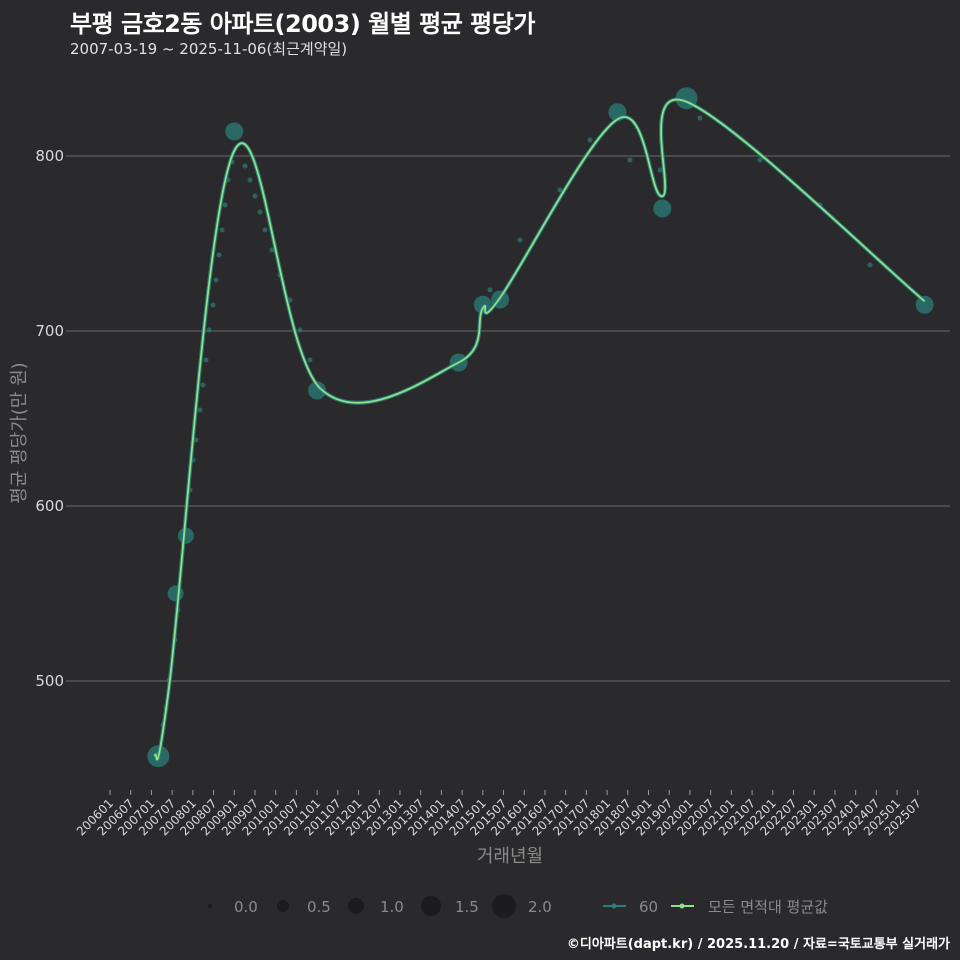 Image resolution: width=960 pixels, height=960 pixels. Describe the element at coordinates (302, 24) in the screenshot. I see `chart-title: 부평 금호2동 아파트(2003) 월별 평균 평당가` at that location.